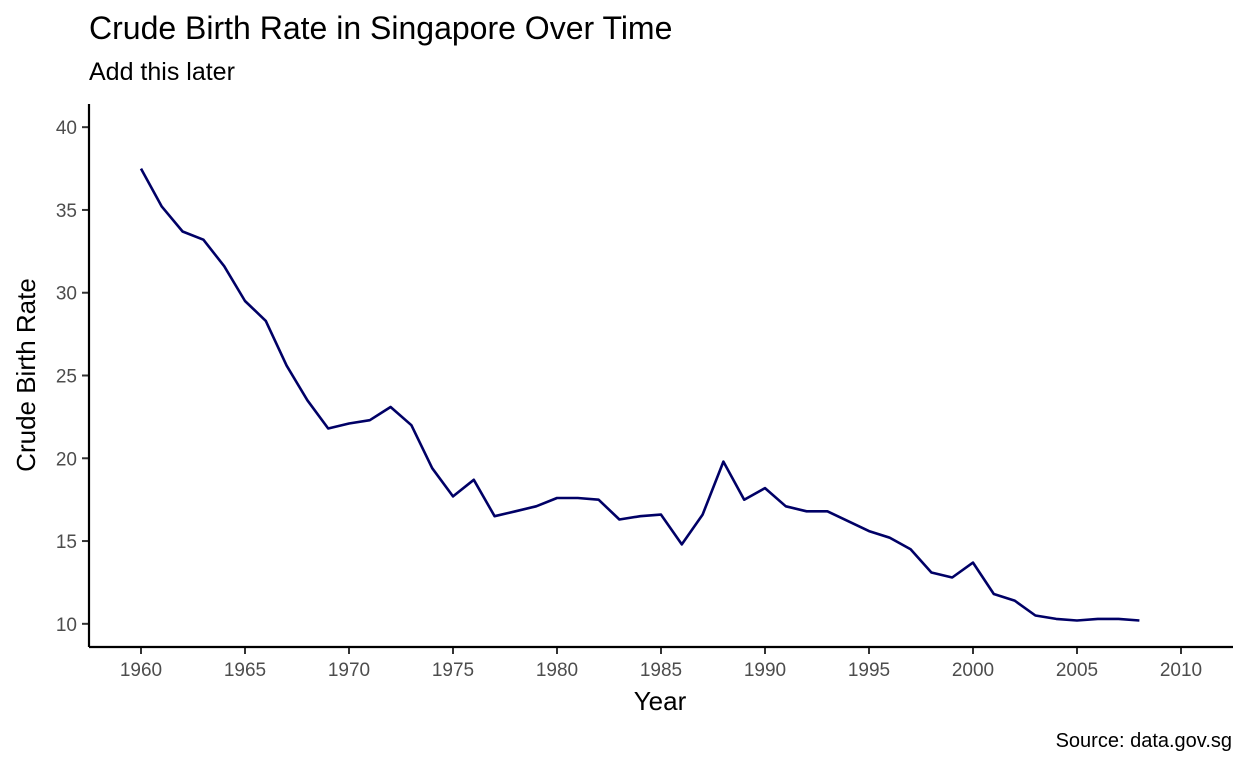  What do you see at coordinates (66, 128) in the screenshot?
I see `y-tick-label: 40` at bounding box center [66, 128].